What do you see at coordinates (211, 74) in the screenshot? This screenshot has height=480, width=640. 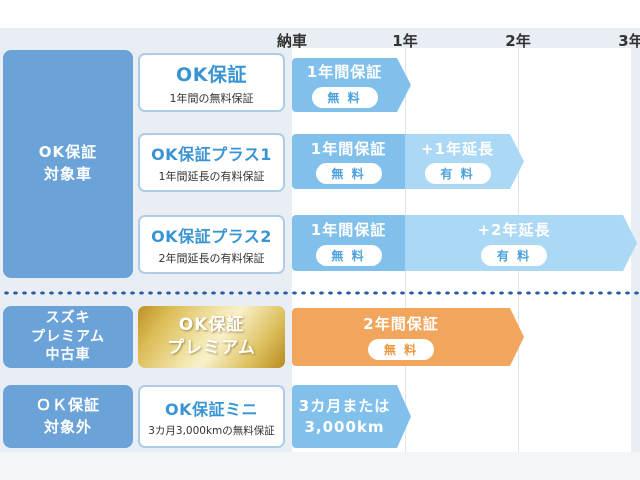 I see `plan-ok-title: OK保証` at bounding box center [211, 74].